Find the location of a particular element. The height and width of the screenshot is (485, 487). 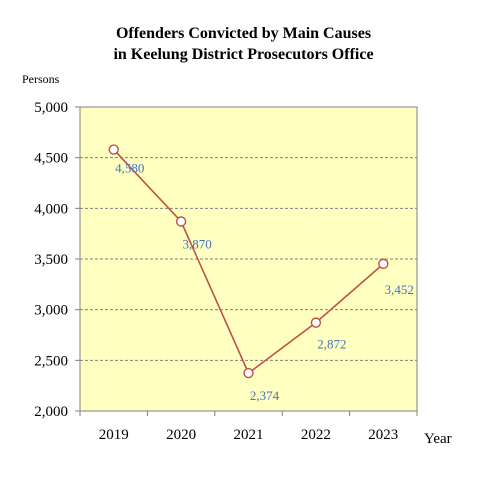

x-tick-label: 2020 is located at coordinates (181, 435).